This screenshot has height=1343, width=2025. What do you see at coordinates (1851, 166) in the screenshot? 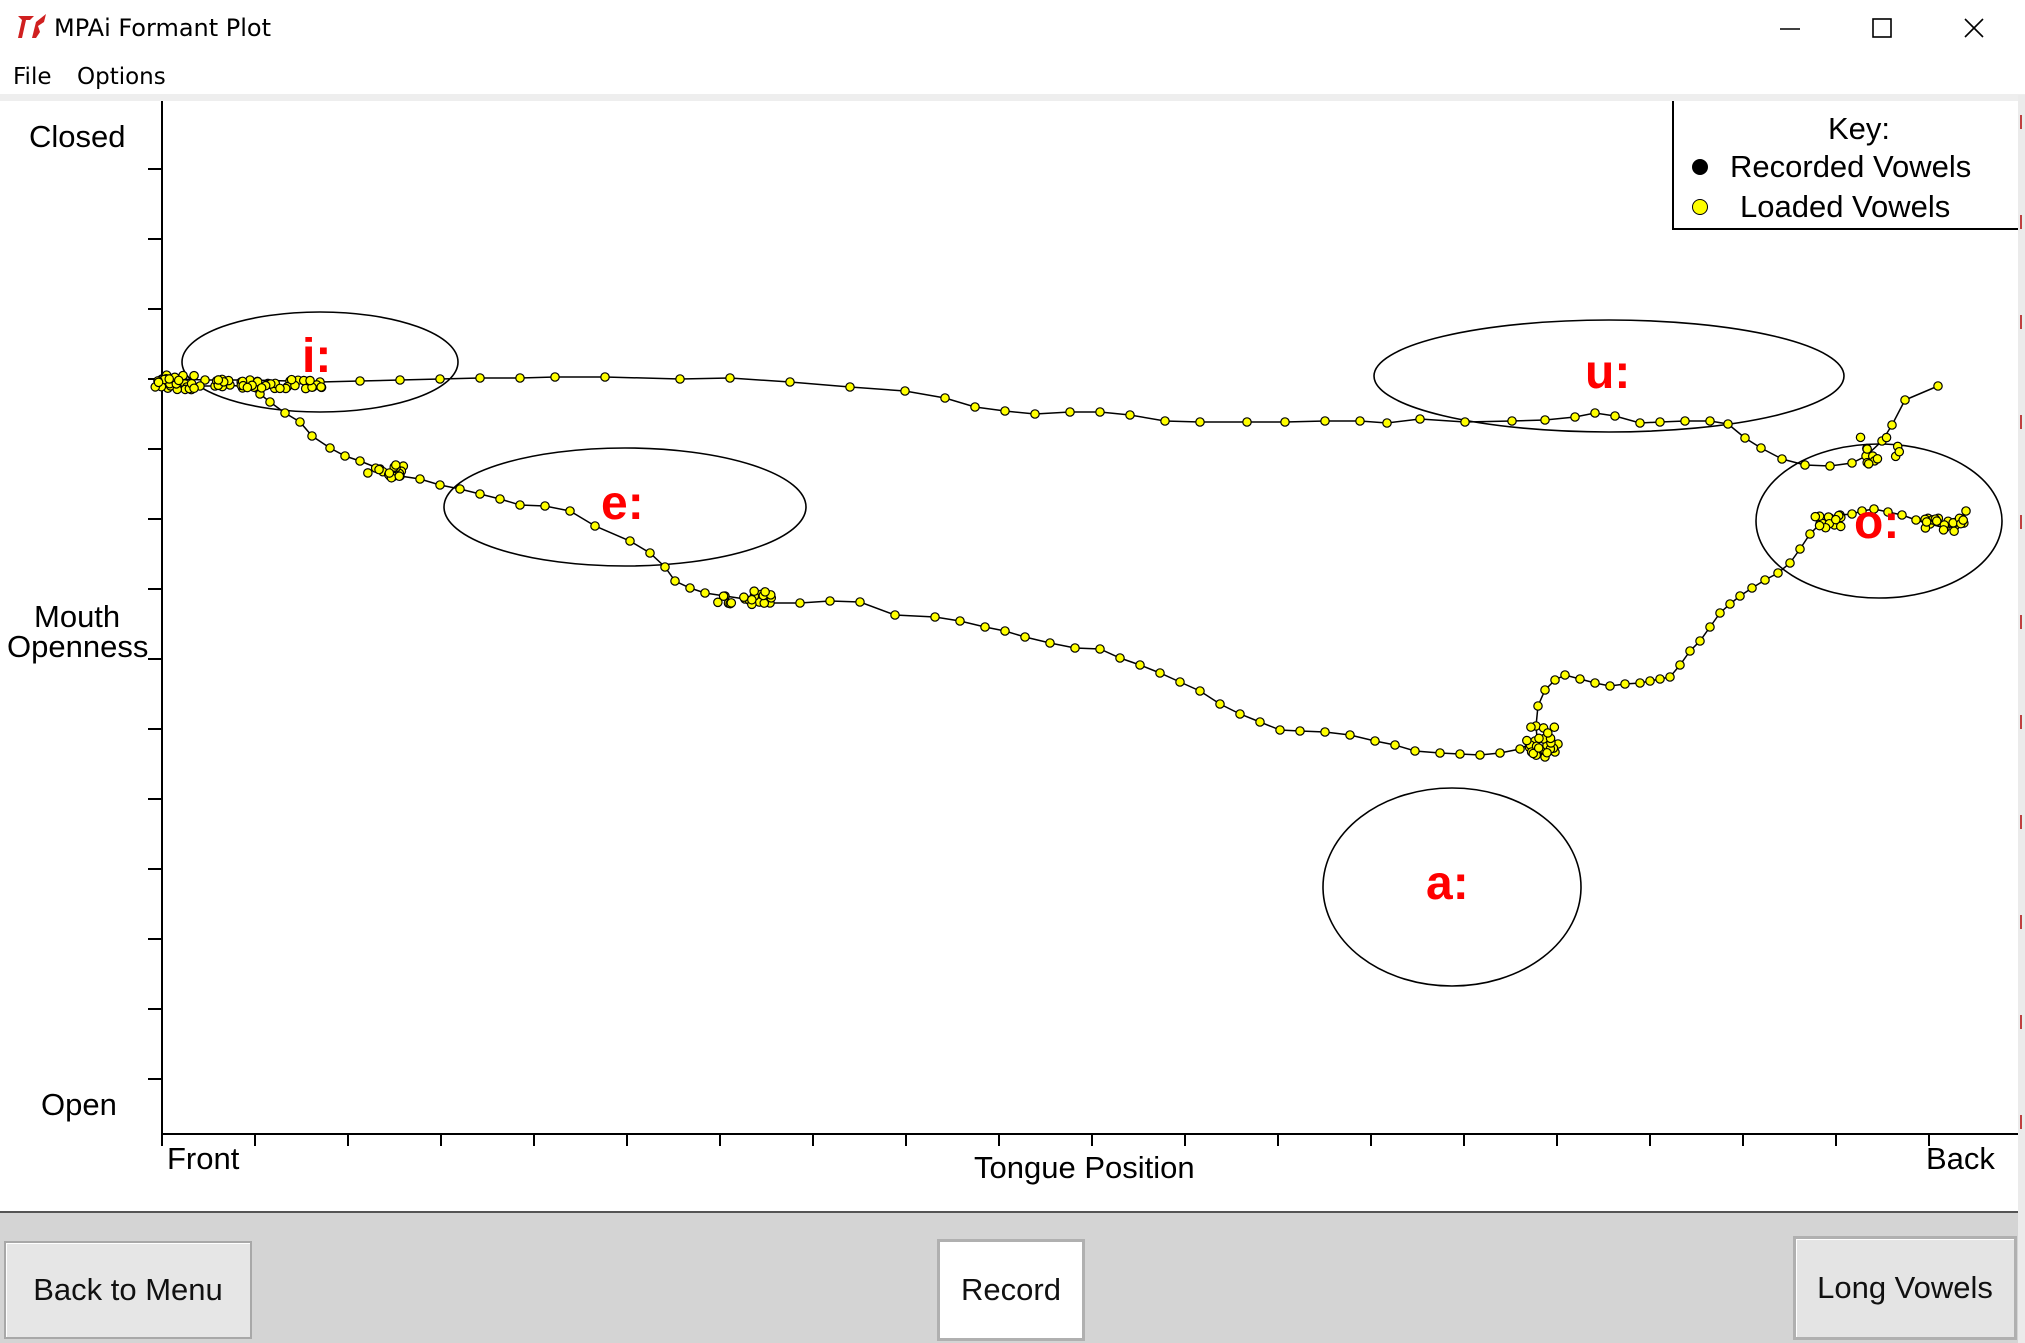
I see `legend-recorded-label: Recorded Vowels` at bounding box center [1851, 166].